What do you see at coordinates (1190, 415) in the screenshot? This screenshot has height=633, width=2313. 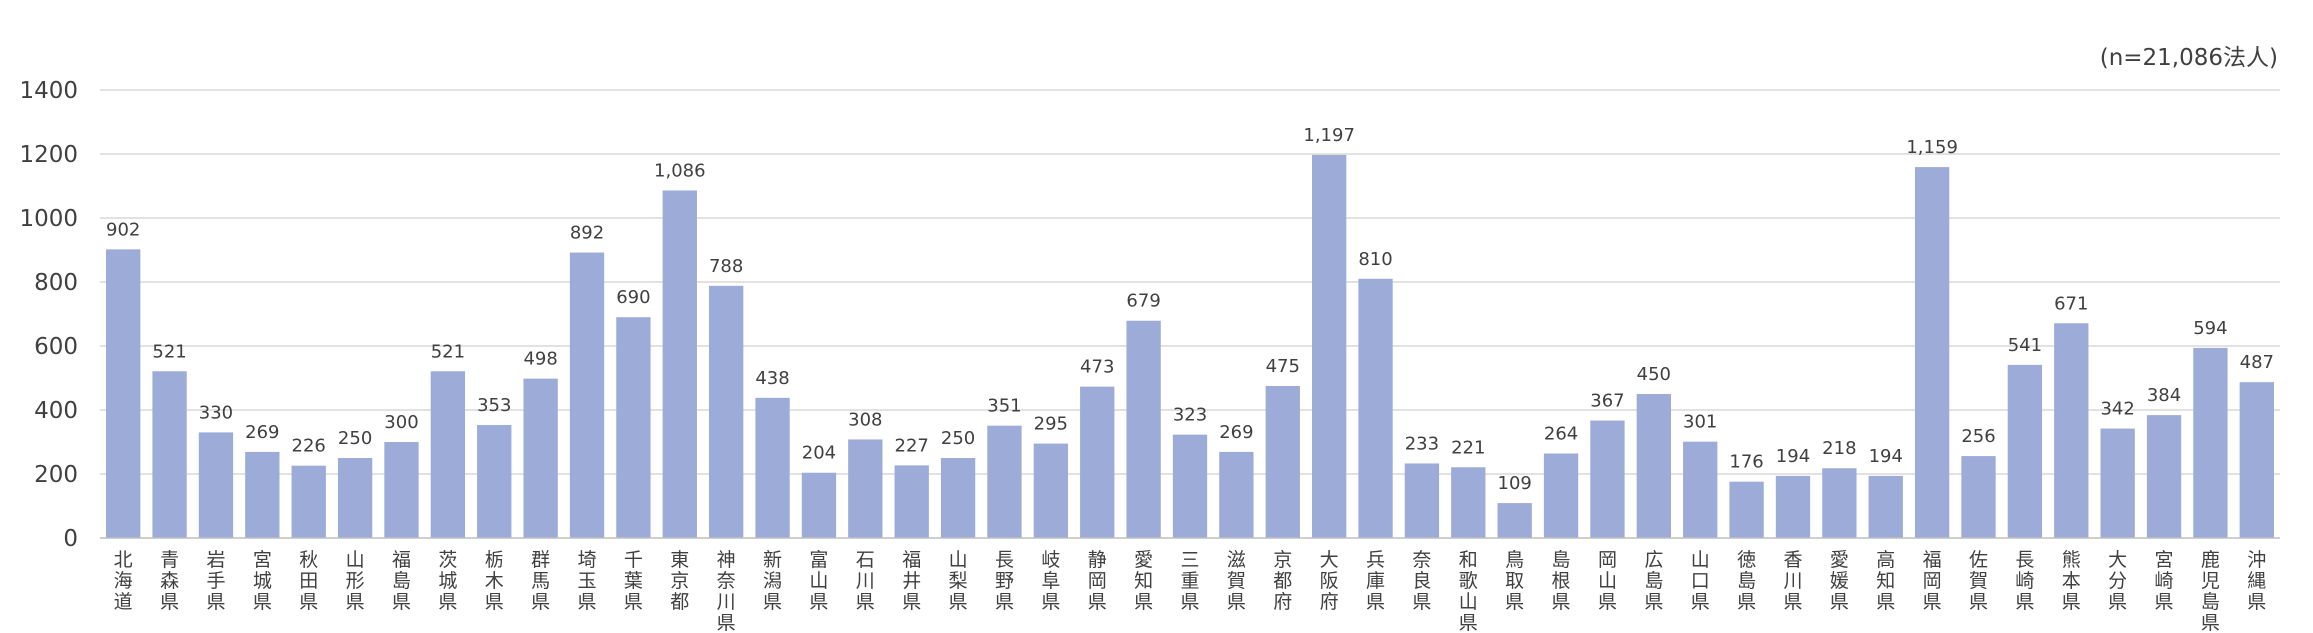 I see `data-label: 323` at bounding box center [1190, 415].